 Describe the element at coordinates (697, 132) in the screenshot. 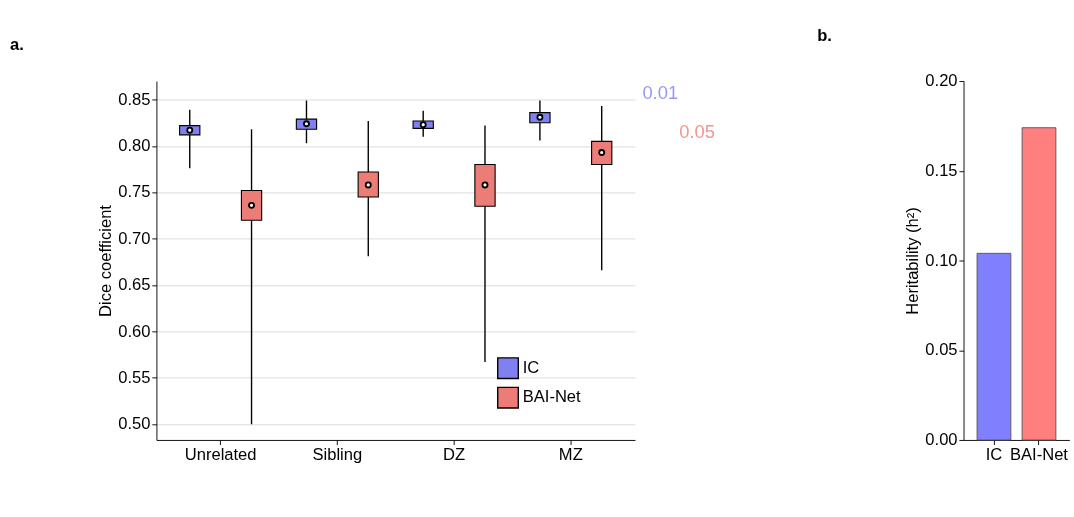

I see `text: 0.05` at that location.